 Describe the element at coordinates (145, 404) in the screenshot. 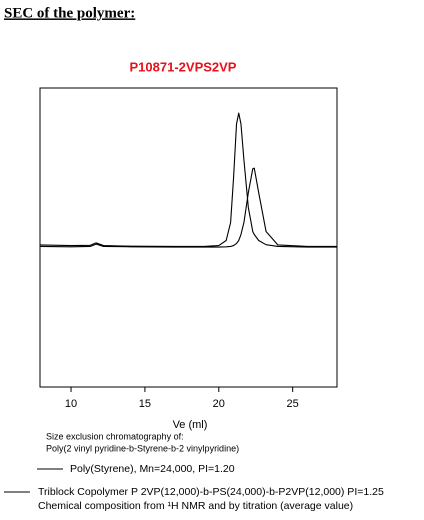

I see `x-tick-label: 15` at that location.